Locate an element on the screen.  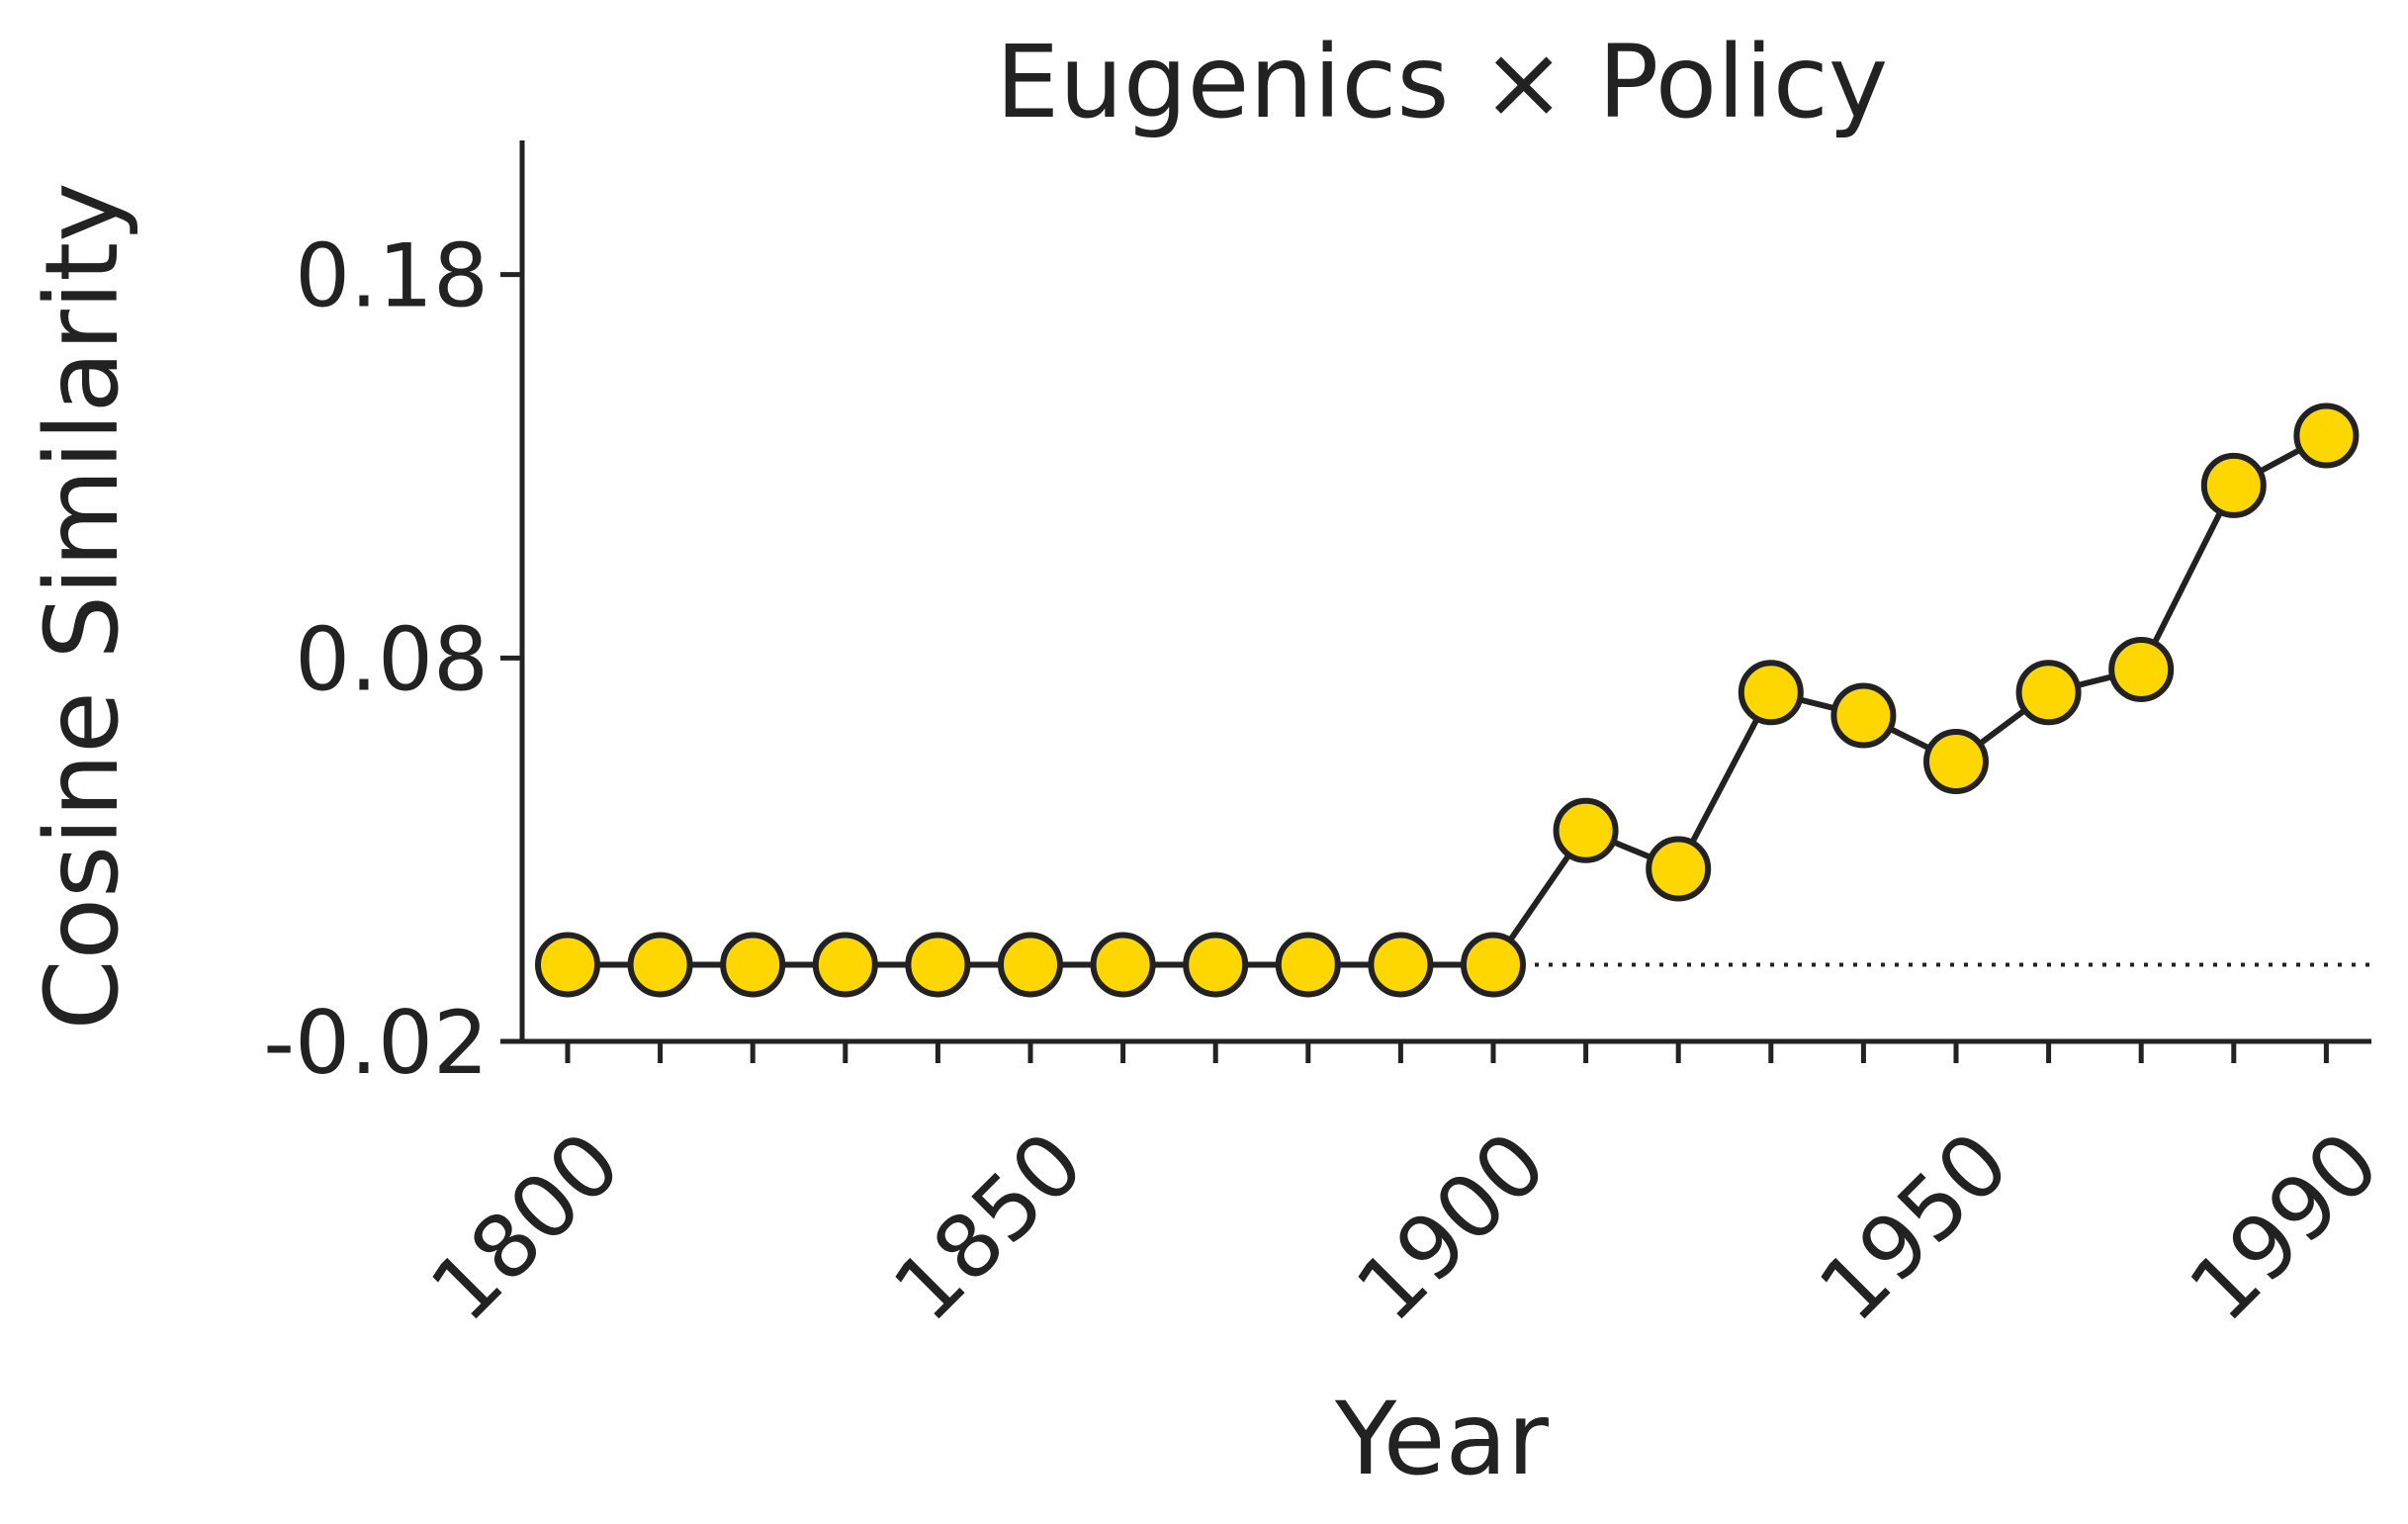
y-tick-label: 0.08 is located at coordinates (392, 659).